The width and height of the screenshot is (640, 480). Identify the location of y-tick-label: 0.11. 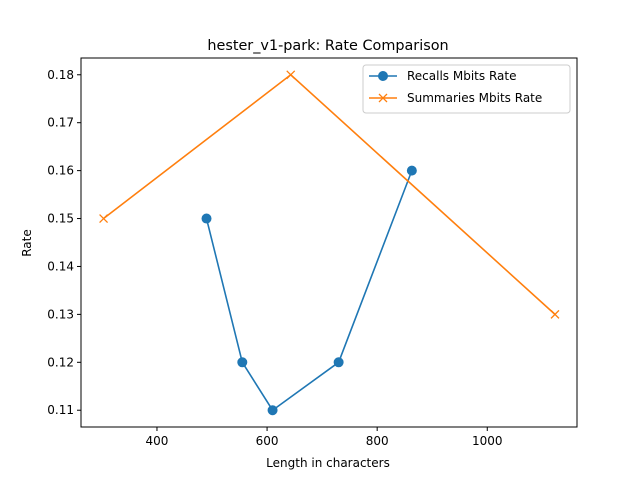
(60, 410).